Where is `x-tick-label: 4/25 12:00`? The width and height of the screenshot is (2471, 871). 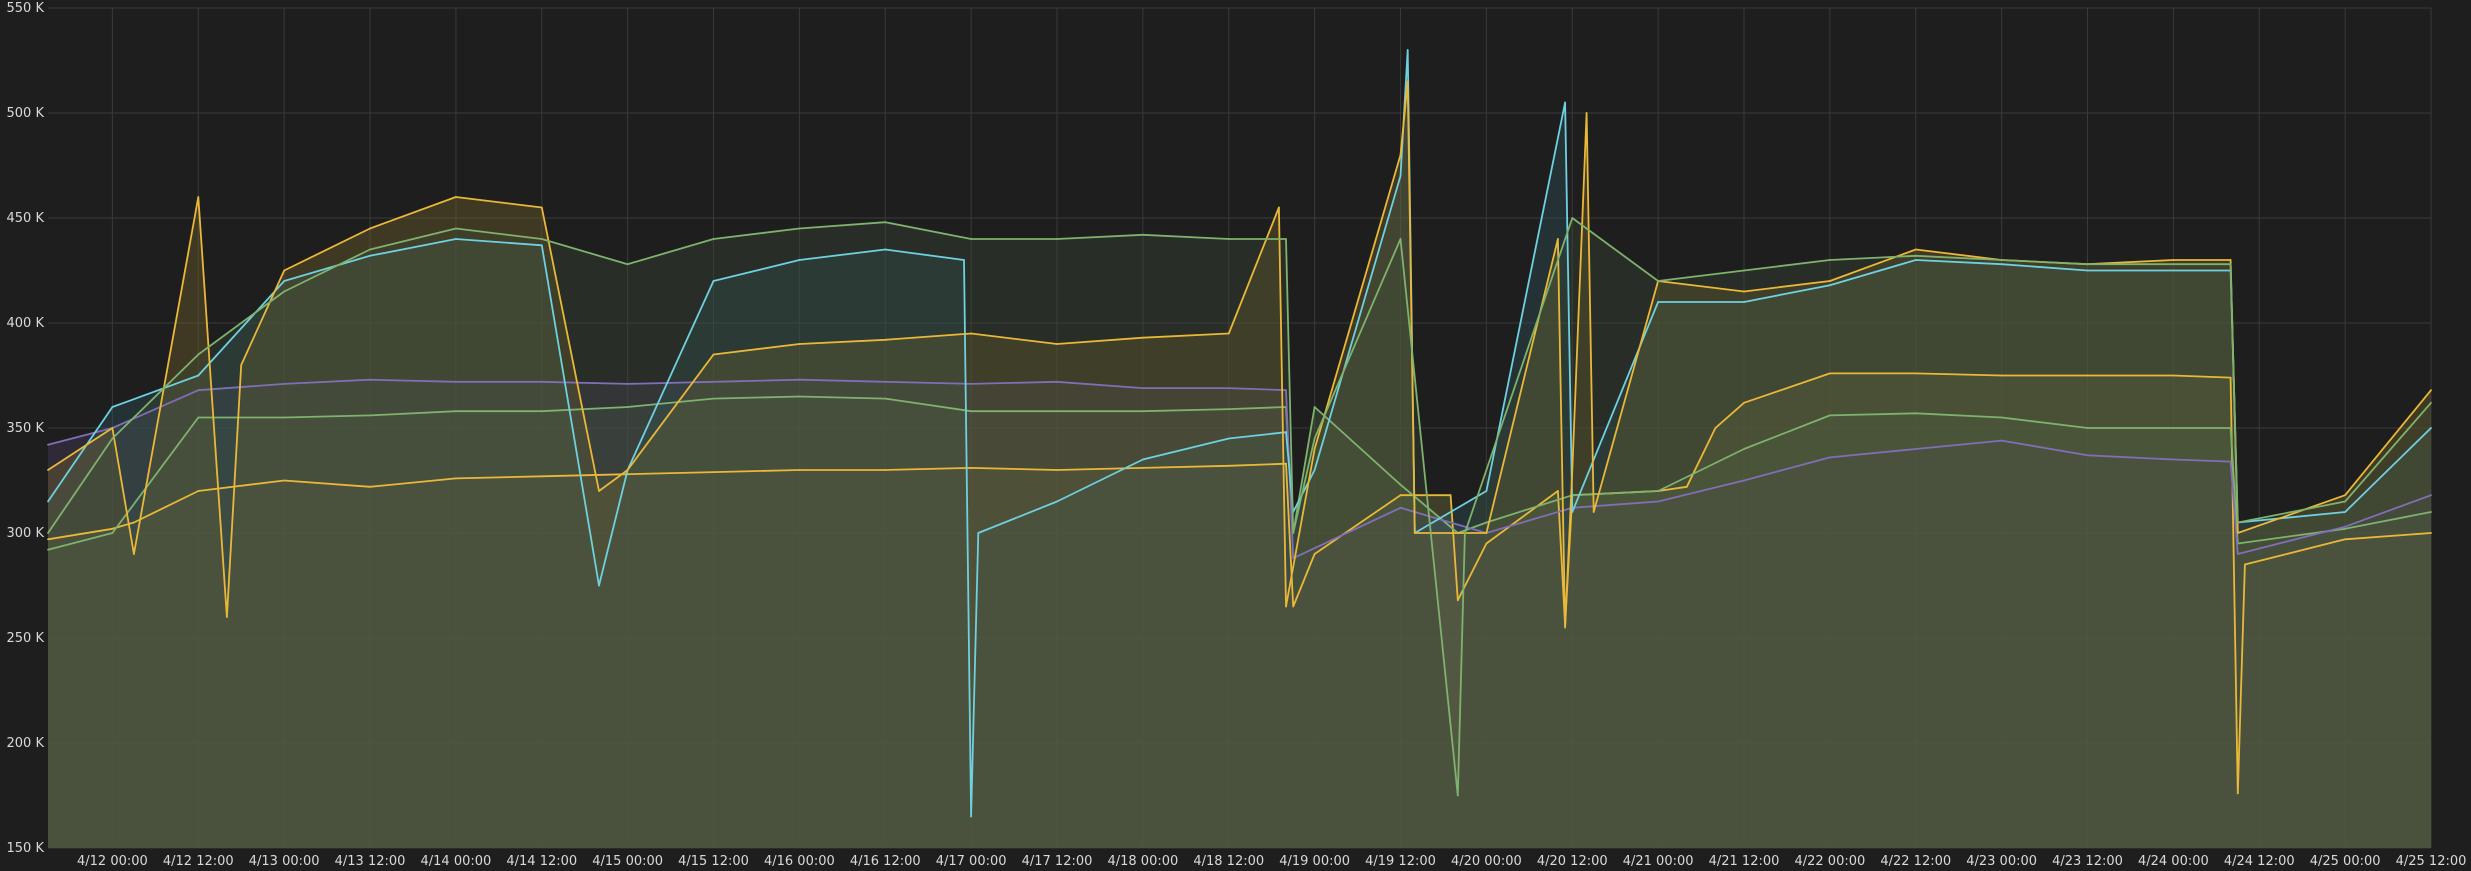
x-tick-label: 4/25 12:00 is located at coordinates (2431, 861).